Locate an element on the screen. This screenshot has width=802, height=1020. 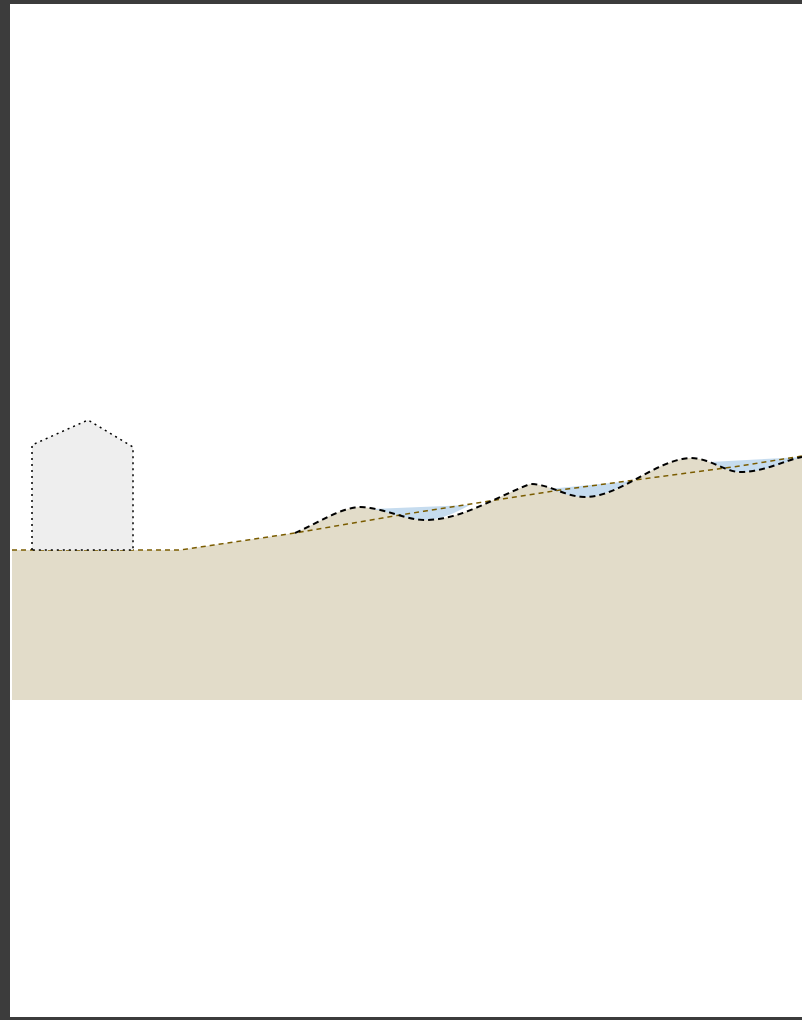
house is located at coordinates (82, 485).